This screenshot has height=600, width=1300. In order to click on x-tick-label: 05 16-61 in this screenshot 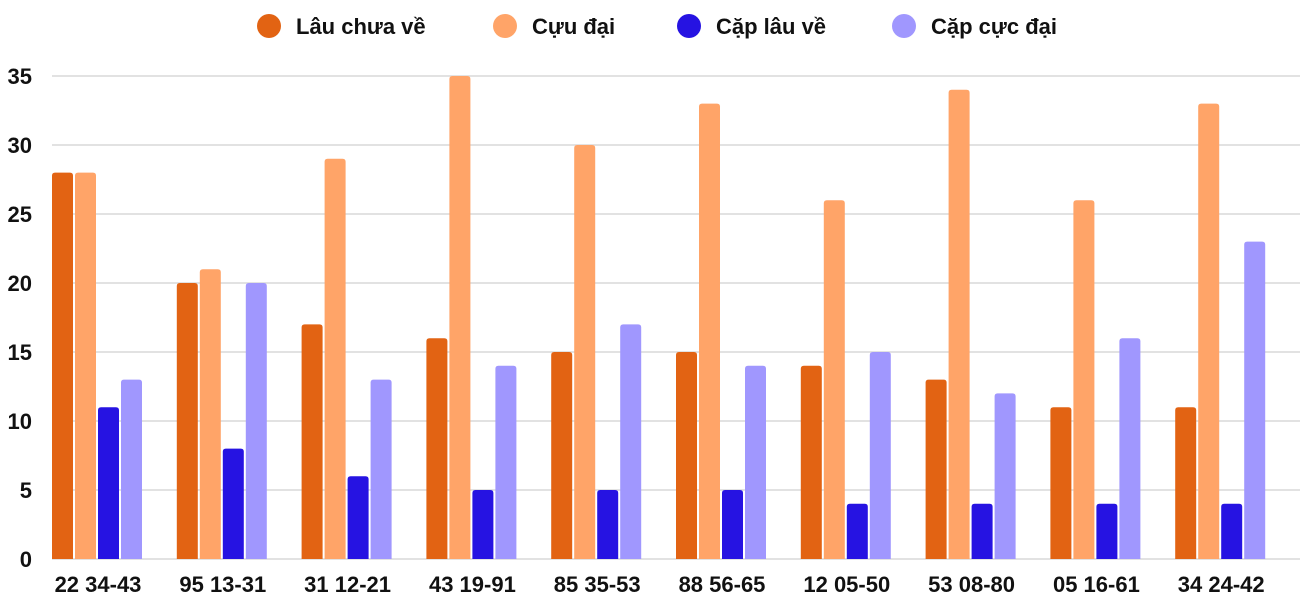, I will do `click(1096, 584)`.